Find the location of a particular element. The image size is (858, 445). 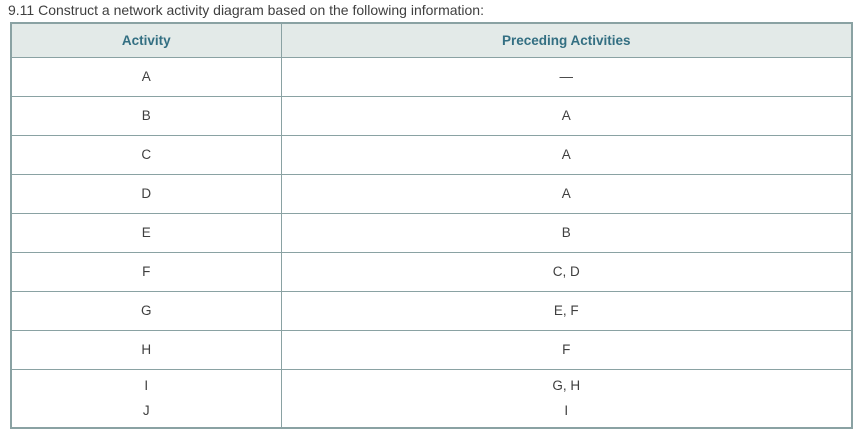

activity-cell: F is located at coordinates (146, 271).